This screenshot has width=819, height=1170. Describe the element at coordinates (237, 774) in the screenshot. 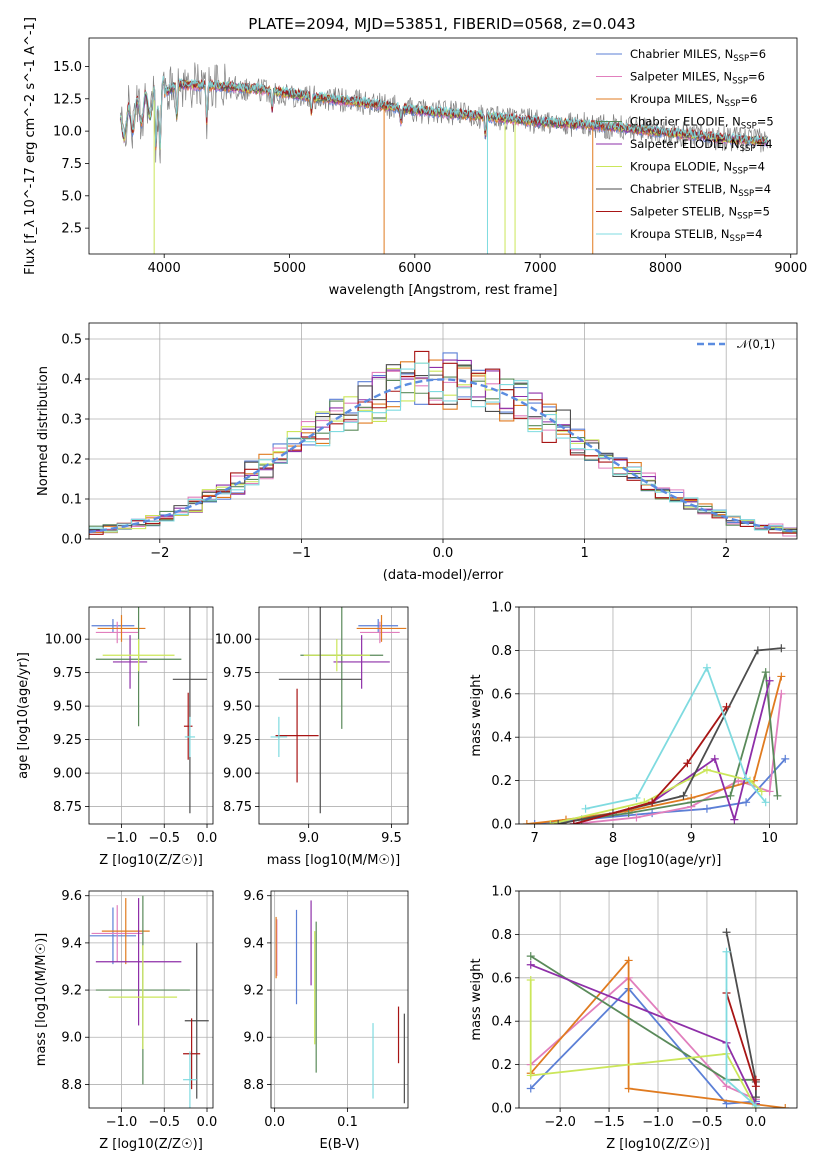

I see `y-tick-label: 9.00` at that location.